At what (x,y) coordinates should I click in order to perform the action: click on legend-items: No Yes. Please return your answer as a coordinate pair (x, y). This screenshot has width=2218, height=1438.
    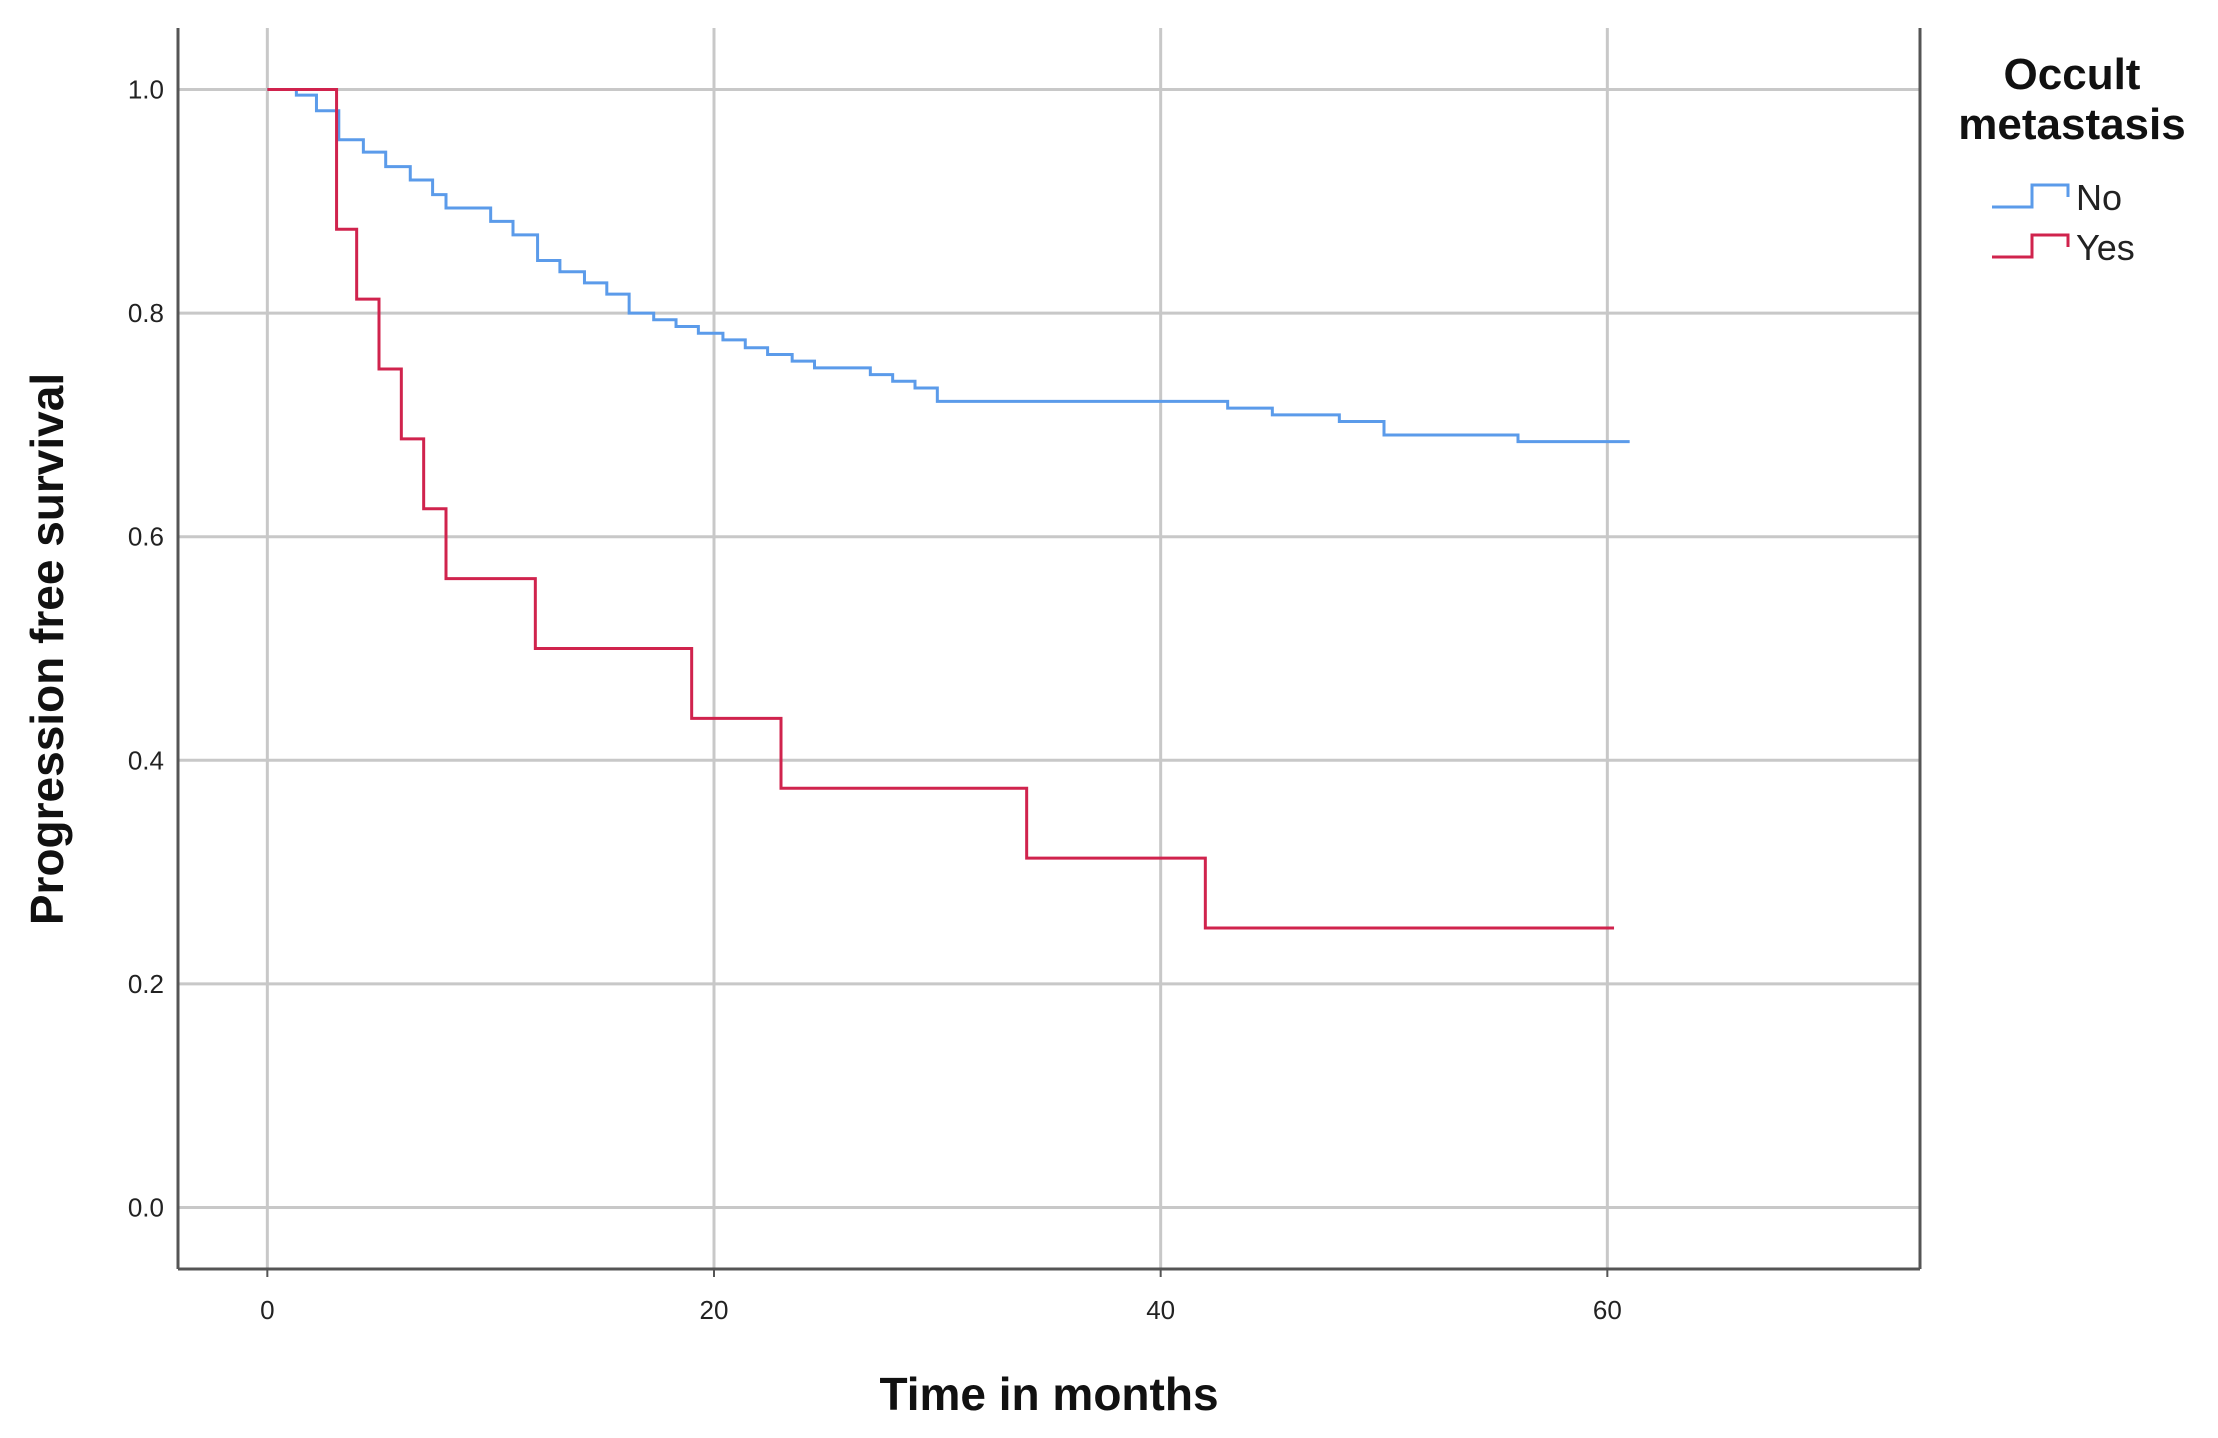
    Looking at the image, I should click on (2063, 222).